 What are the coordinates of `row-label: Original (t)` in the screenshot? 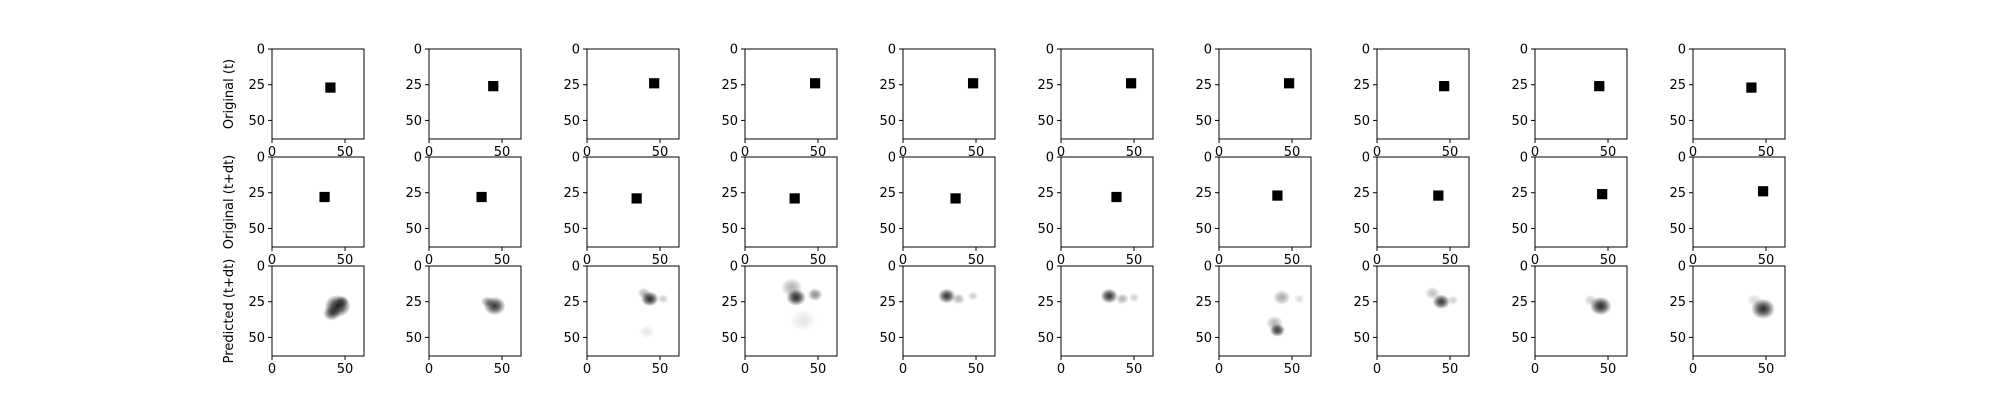 It's located at (229, 94).